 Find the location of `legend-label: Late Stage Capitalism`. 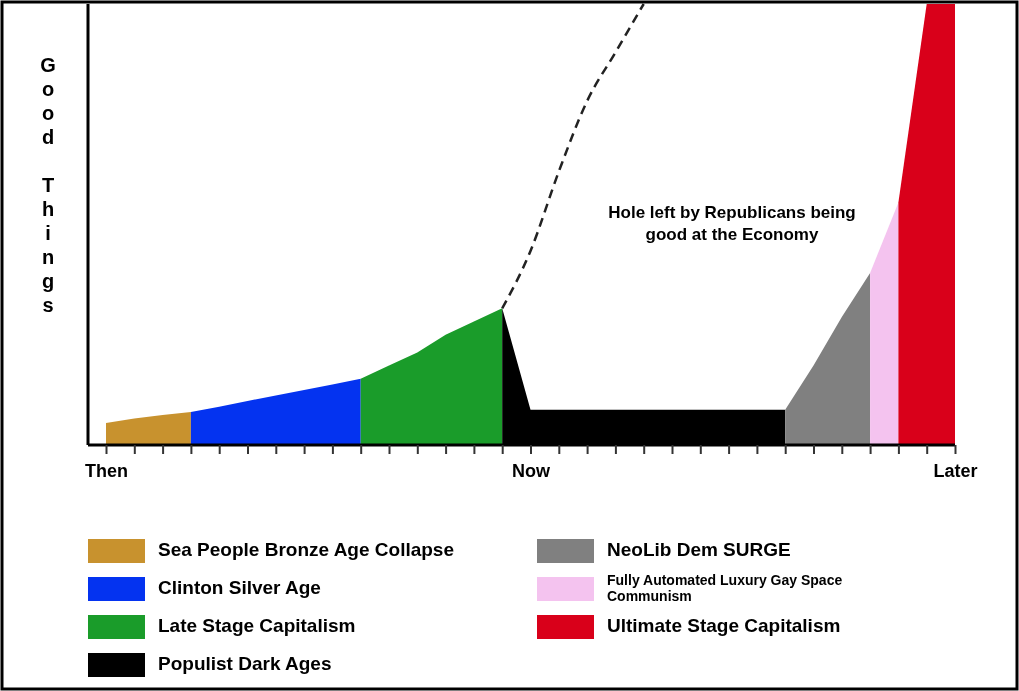

legend-label: Late Stage Capitalism is located at coordinates (257, 626).